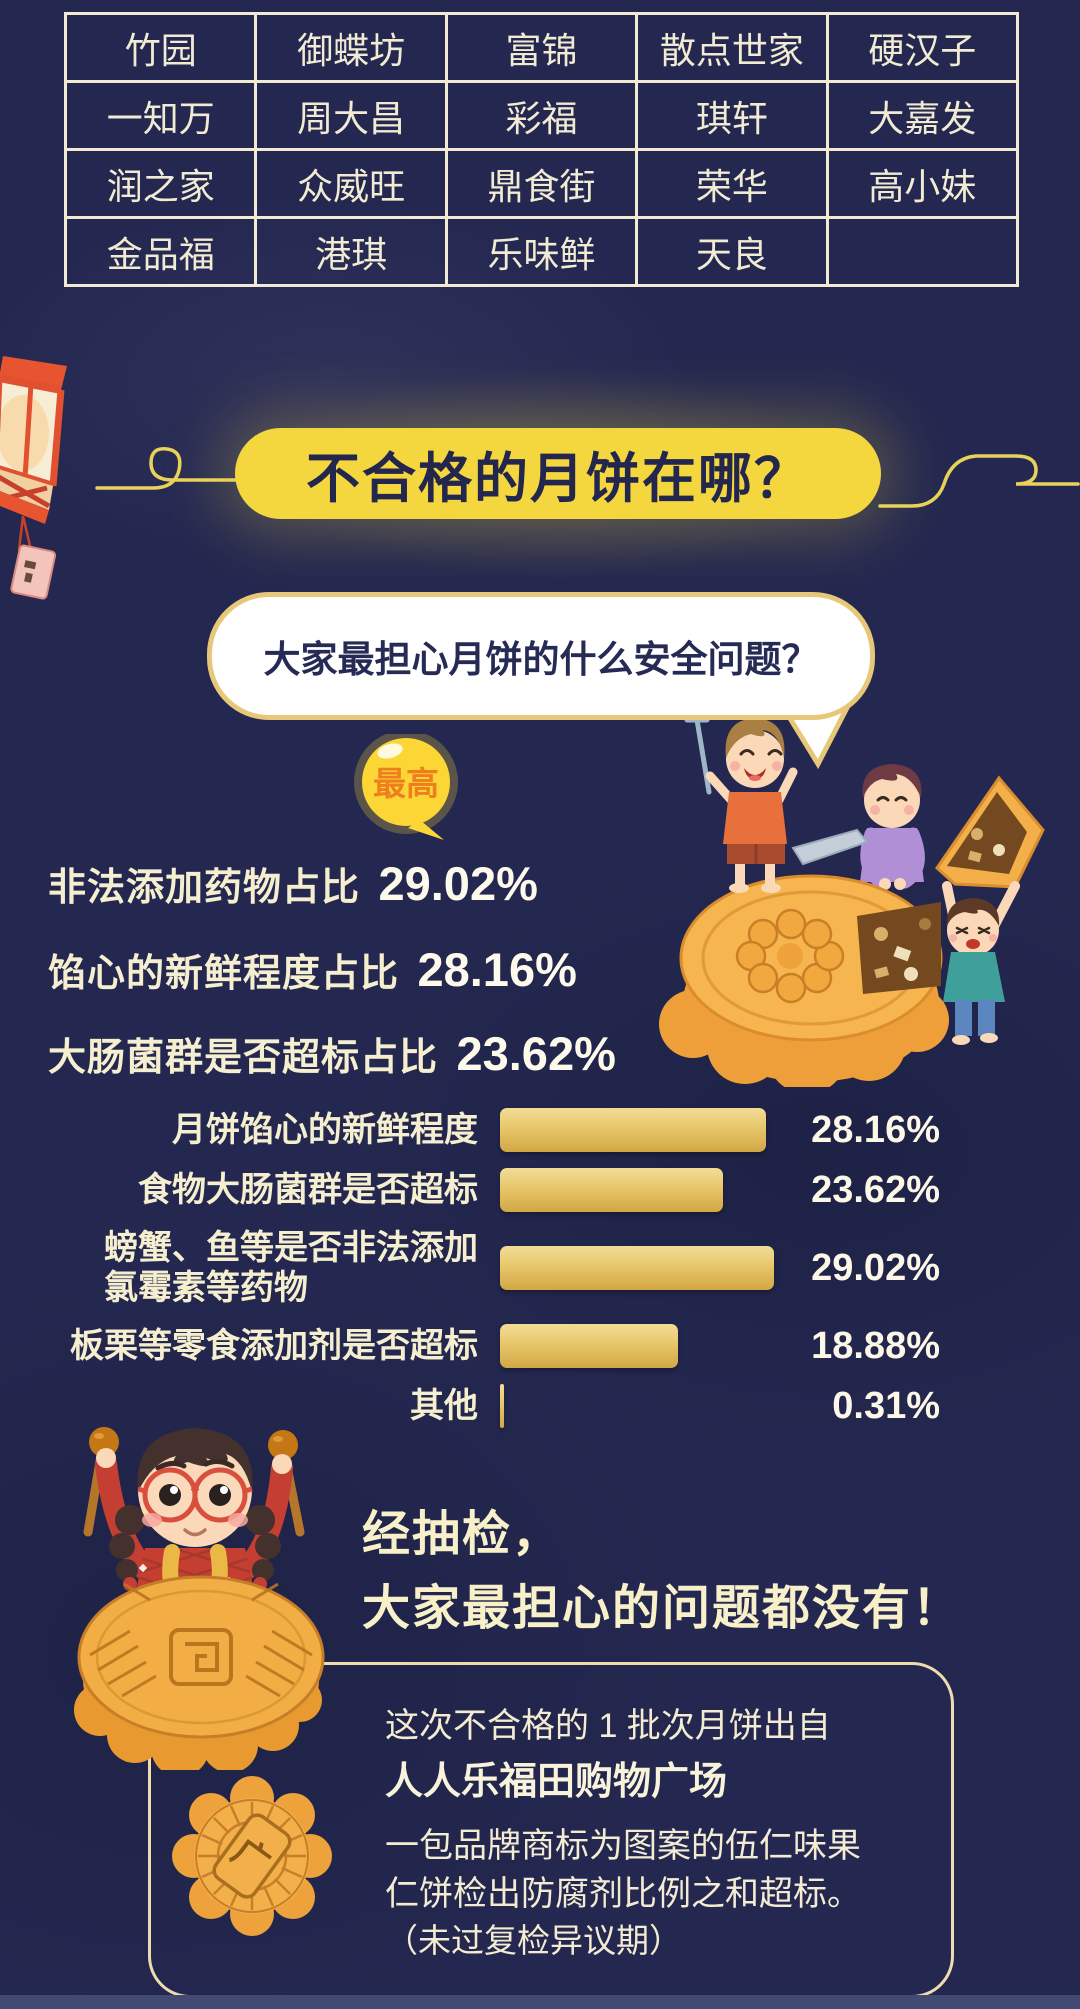  What do you see at coordinates (494, 1406) in the screenshot?
I see `chart-row: 其他 0.31%` at bounding box center [494, 1406].